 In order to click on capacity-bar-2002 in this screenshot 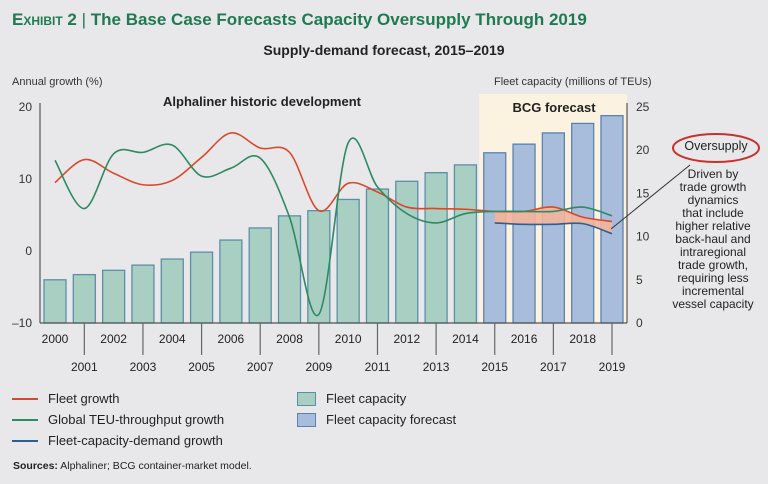, I will do `click(113, 296)`.